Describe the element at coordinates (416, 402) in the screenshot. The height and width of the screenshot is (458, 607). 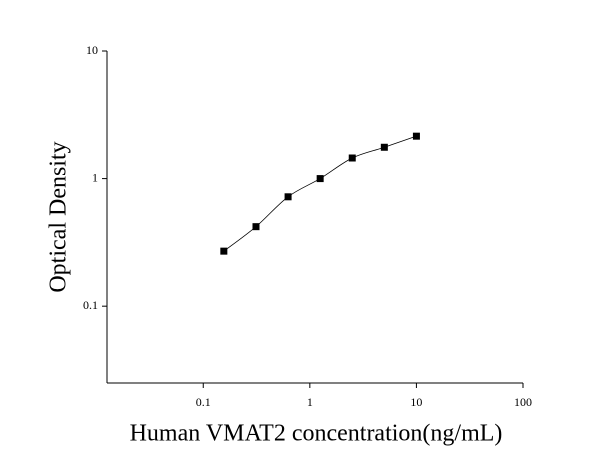
I see `x-tick-label: 10` at that location.